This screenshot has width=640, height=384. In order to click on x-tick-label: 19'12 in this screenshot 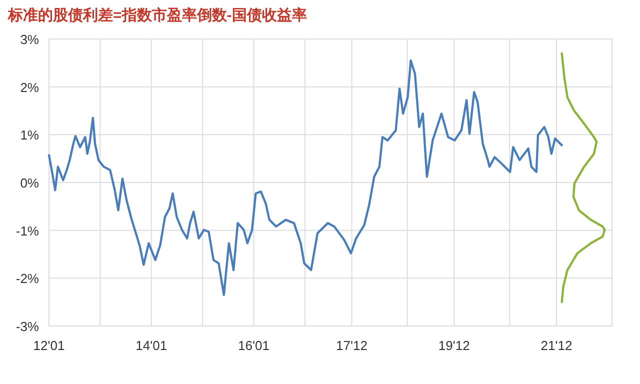, I will do `click(454, 345)`.